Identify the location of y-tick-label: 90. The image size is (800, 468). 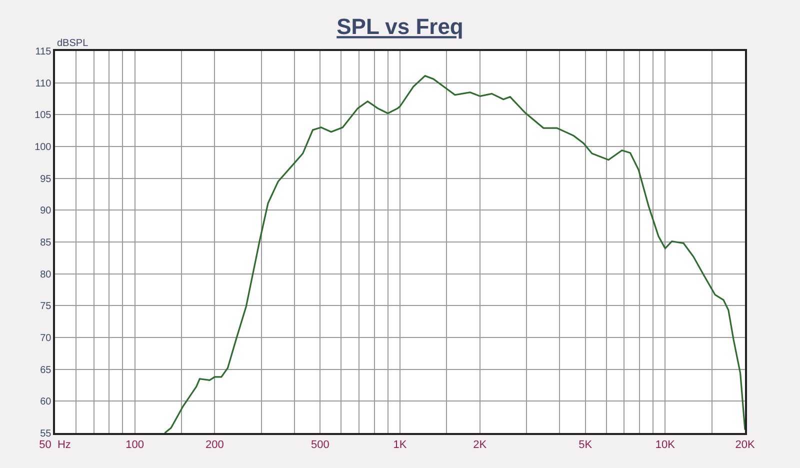
(46, 211).